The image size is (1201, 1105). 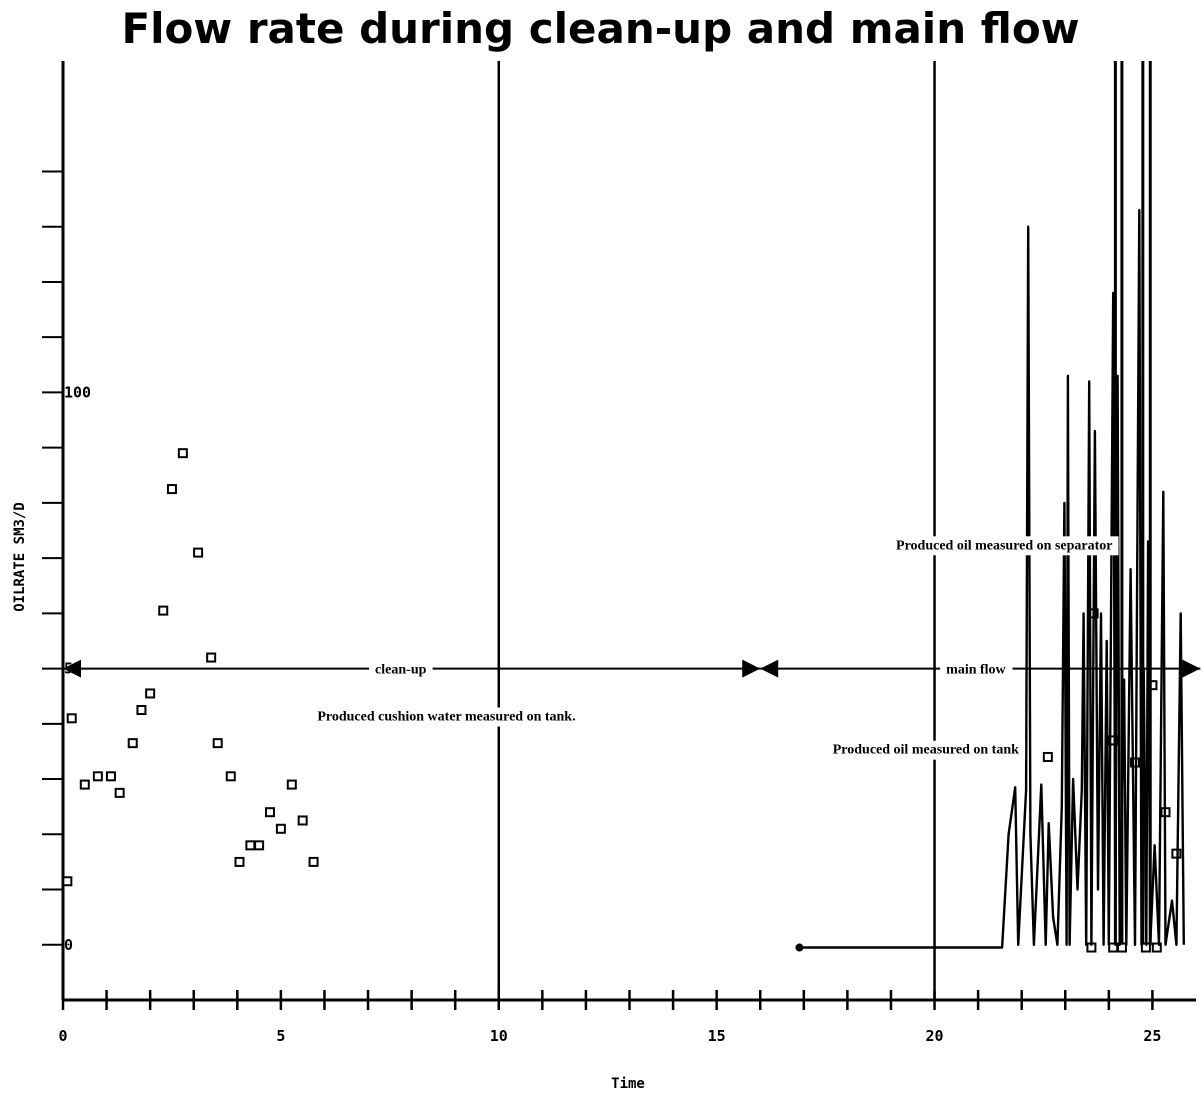 I want to click on annotation-4: Produced oil measured on tank, so click(x=926, y=750).